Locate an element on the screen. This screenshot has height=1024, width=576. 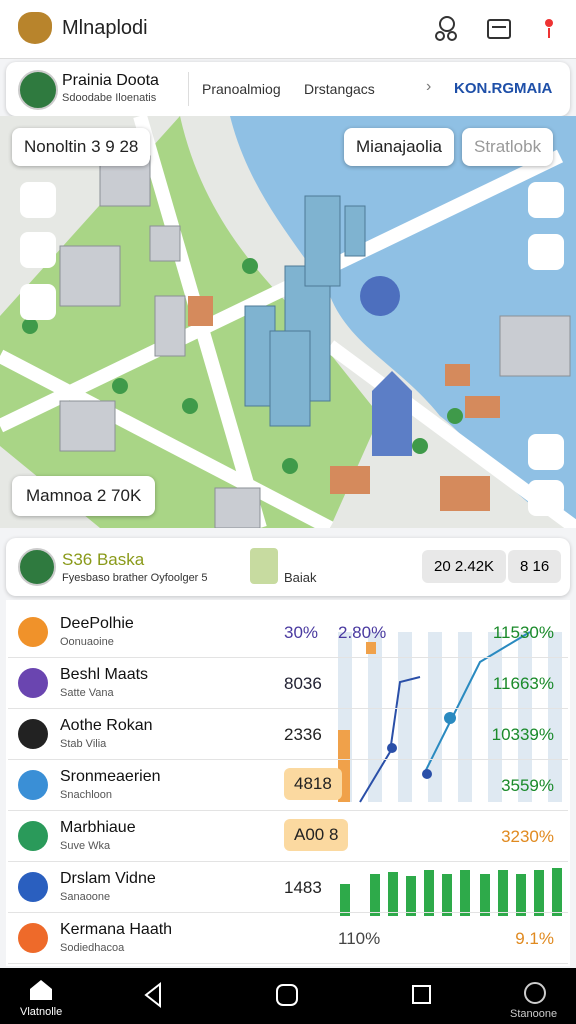
row-subtitle: Oonuaoine is located at coordinates (87, 642).